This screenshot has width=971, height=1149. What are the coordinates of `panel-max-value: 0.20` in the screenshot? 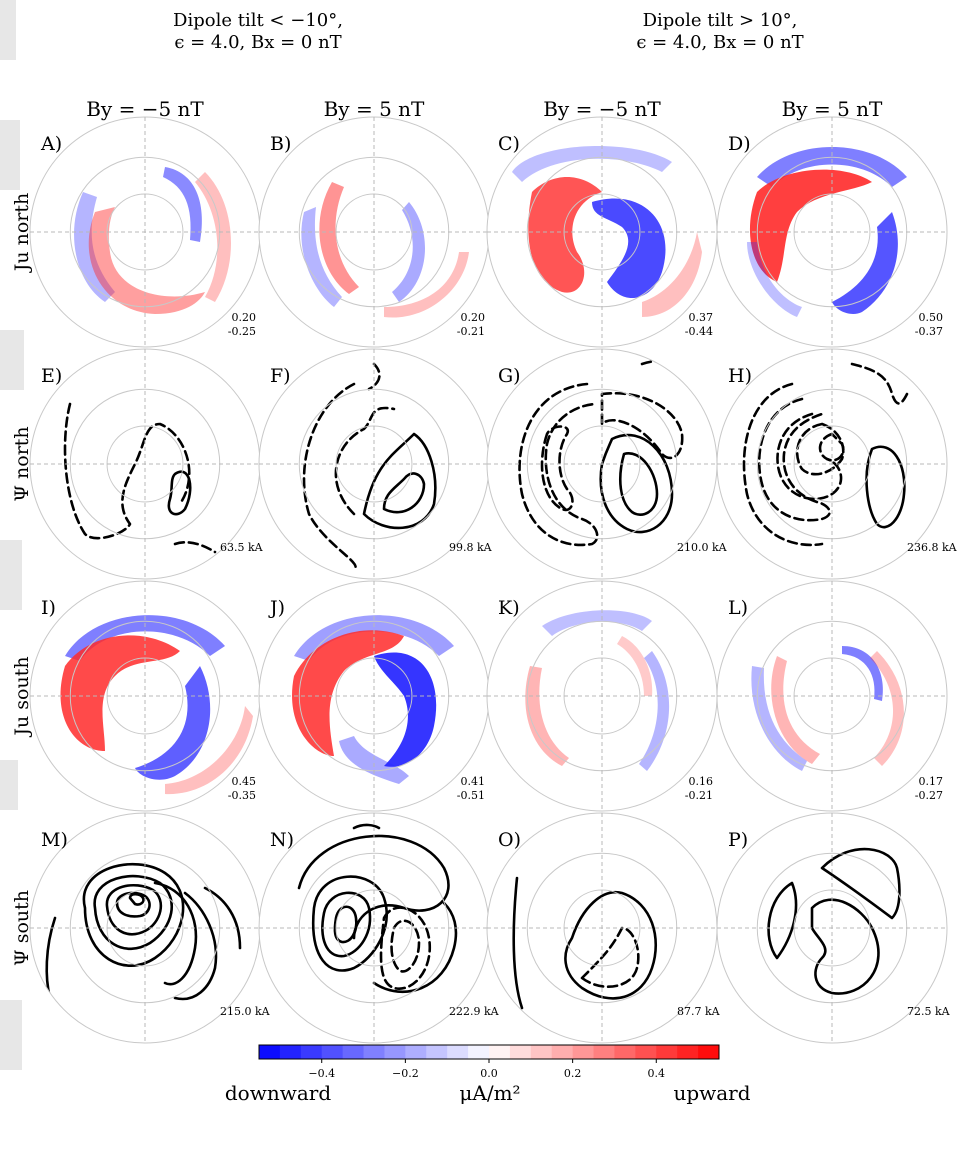 It's located at (244, 317).